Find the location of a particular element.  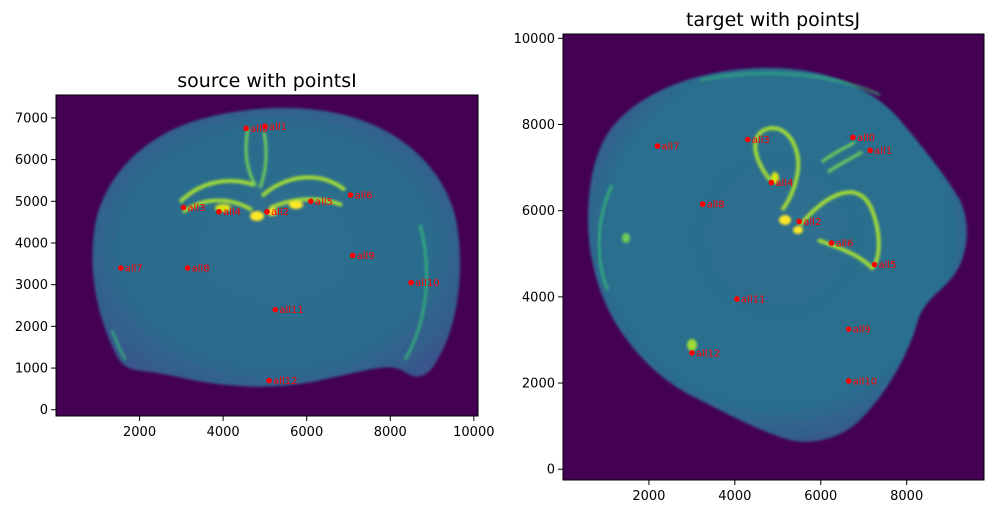

y-tick-label: 7000 is located at coordinates (31, 118).